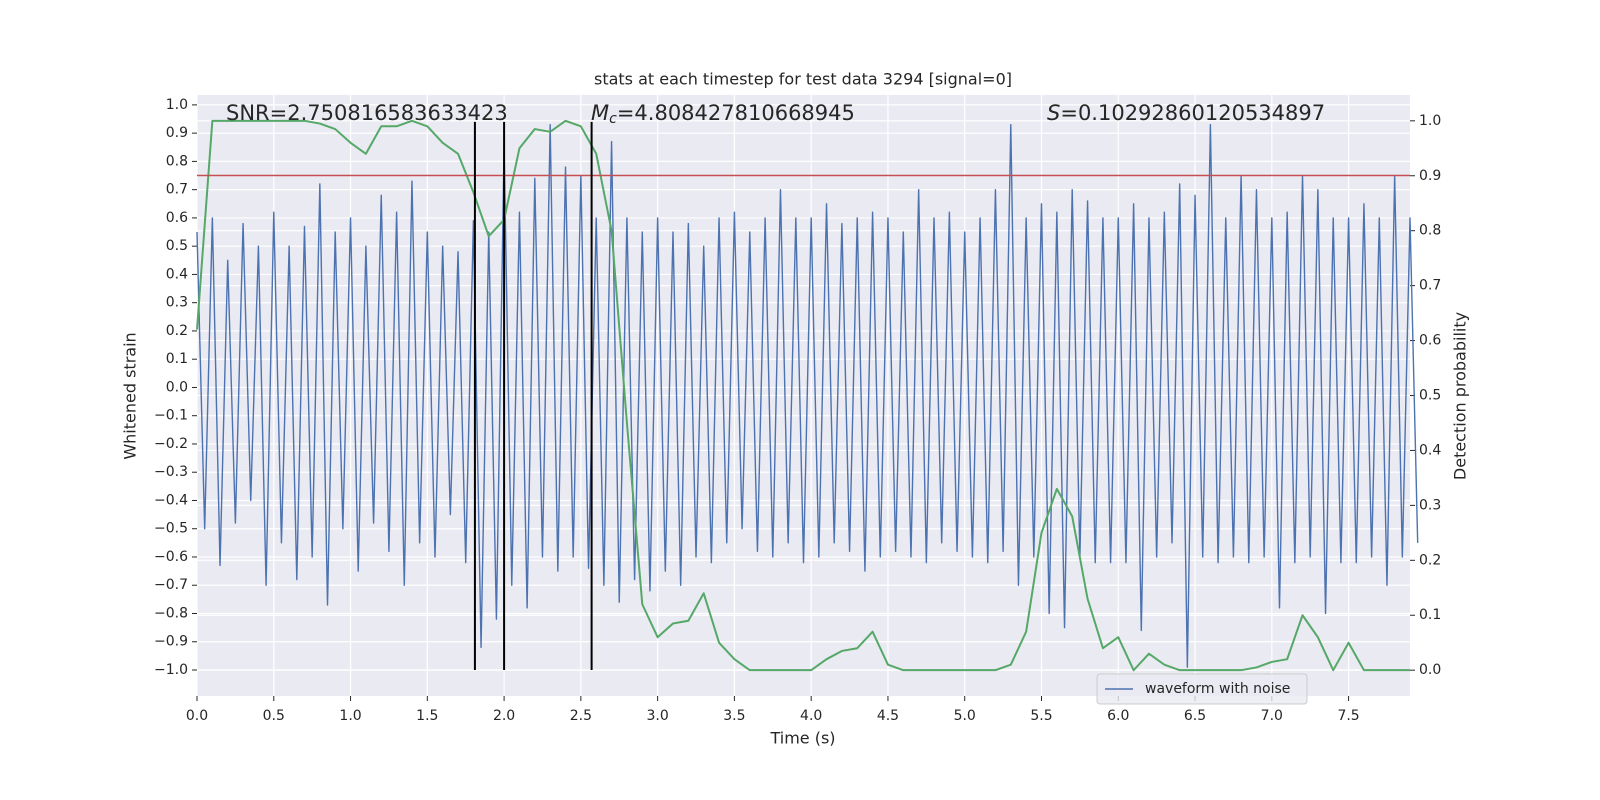 This screenshot has width=1600, height=800. I want to click on legend-label: waveform with noise, so click(1217, 689).